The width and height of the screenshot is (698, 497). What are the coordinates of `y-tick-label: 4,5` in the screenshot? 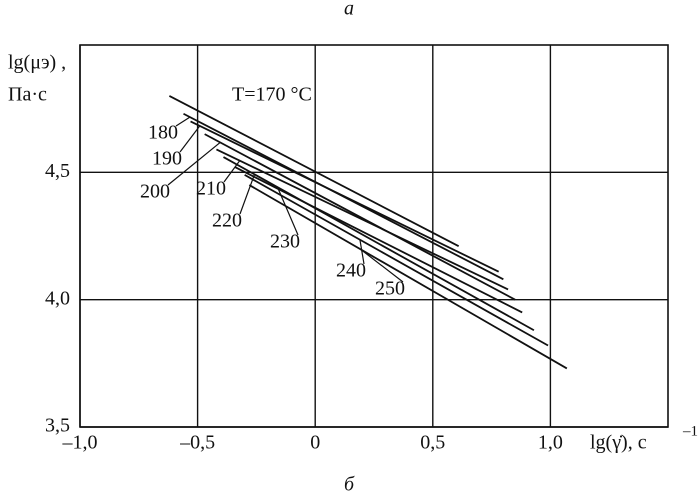 It's located at (57, 171).